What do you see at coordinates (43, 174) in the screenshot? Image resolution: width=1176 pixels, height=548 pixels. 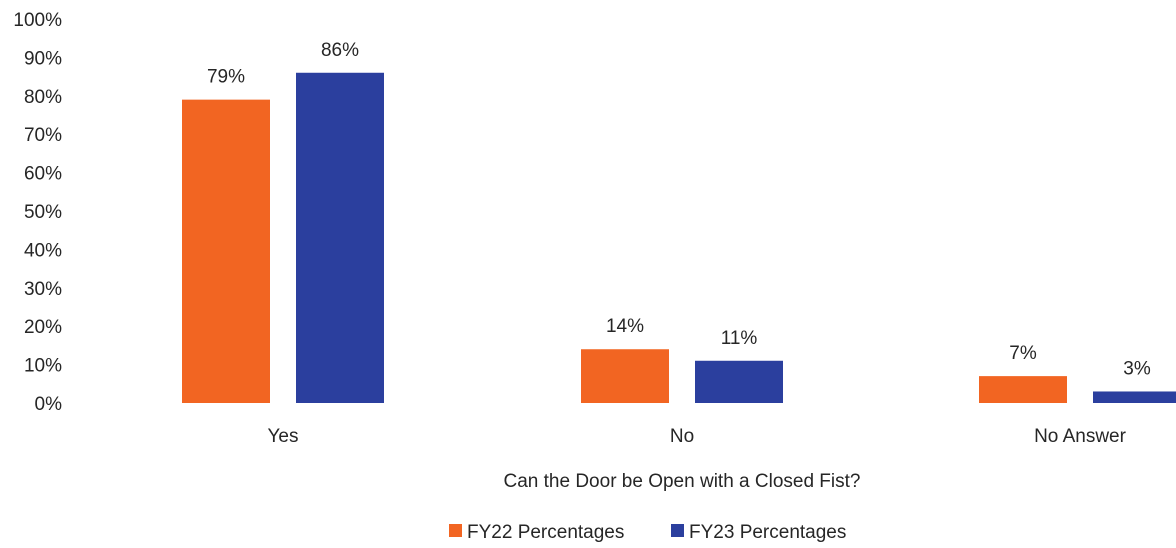 I see `y-tick-label: 60%` at bounding box center [43, 174].